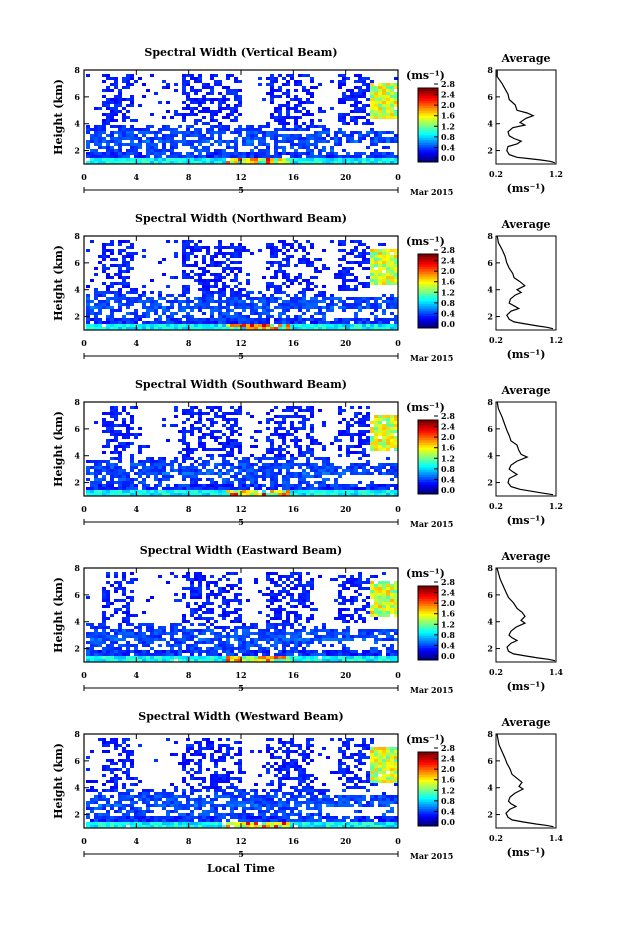 This screenshot has width=618, height=929. Describe the element at coordinates (58, 449) in the screenshot. I see `y-axis-label: Height (km)` at that location.